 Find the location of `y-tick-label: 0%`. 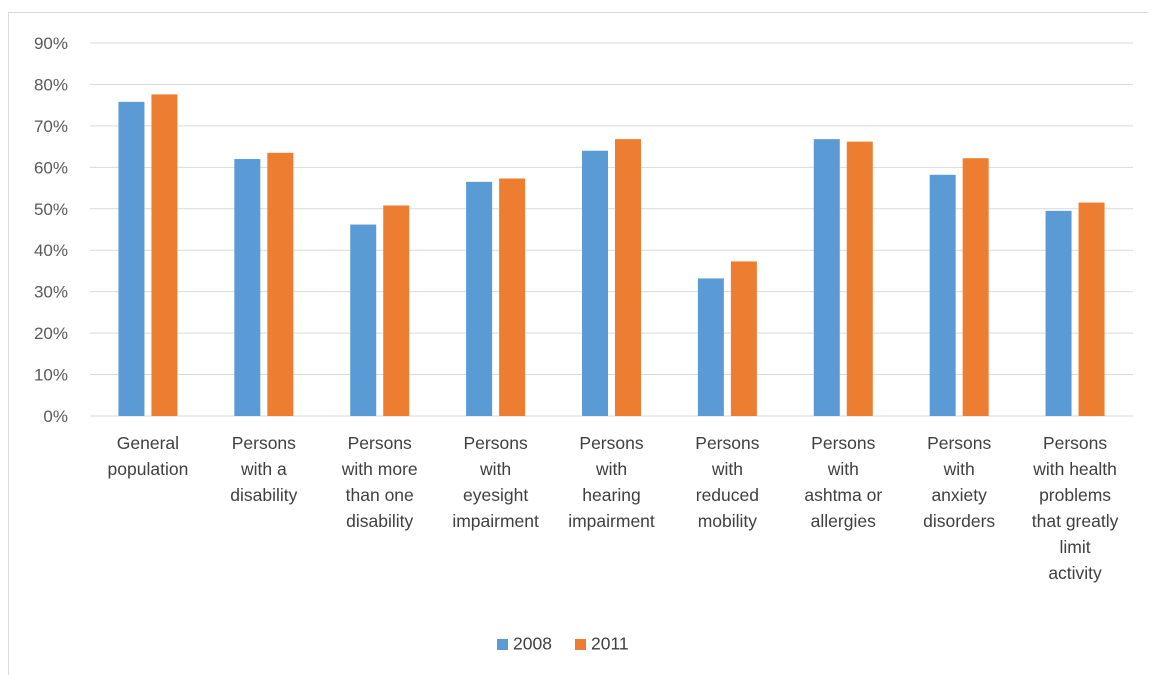

y-tick-label: 0% is located at coordinates (55, 416).